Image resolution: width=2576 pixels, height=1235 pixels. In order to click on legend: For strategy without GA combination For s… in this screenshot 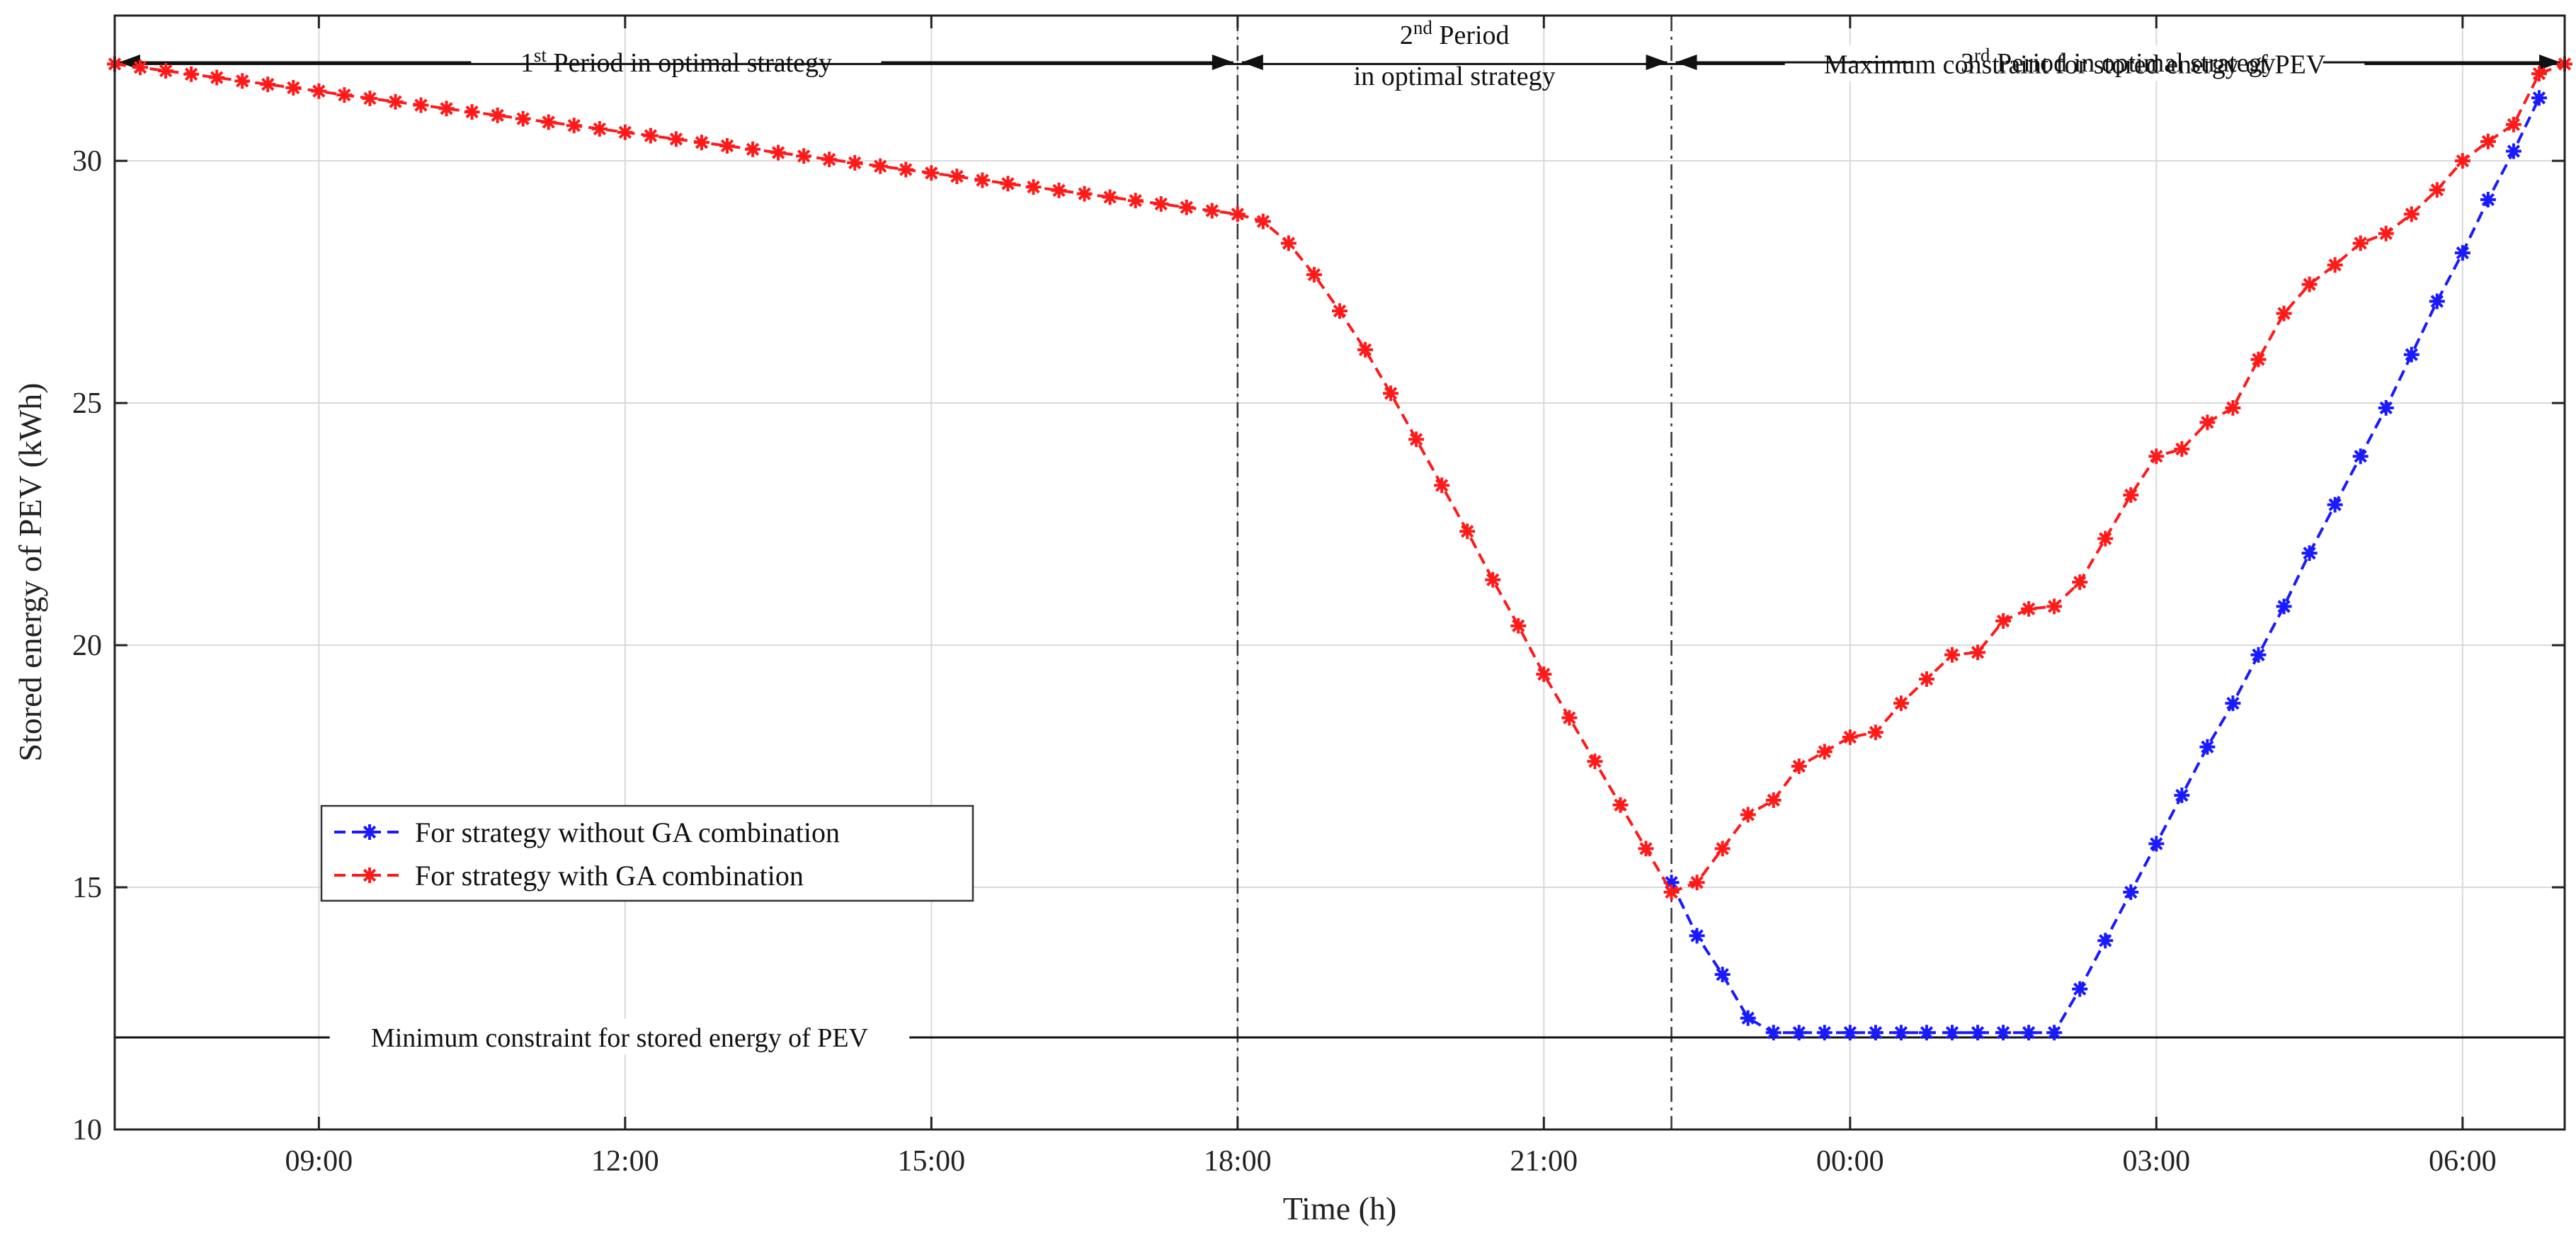, I will do `click(647, 853)`.